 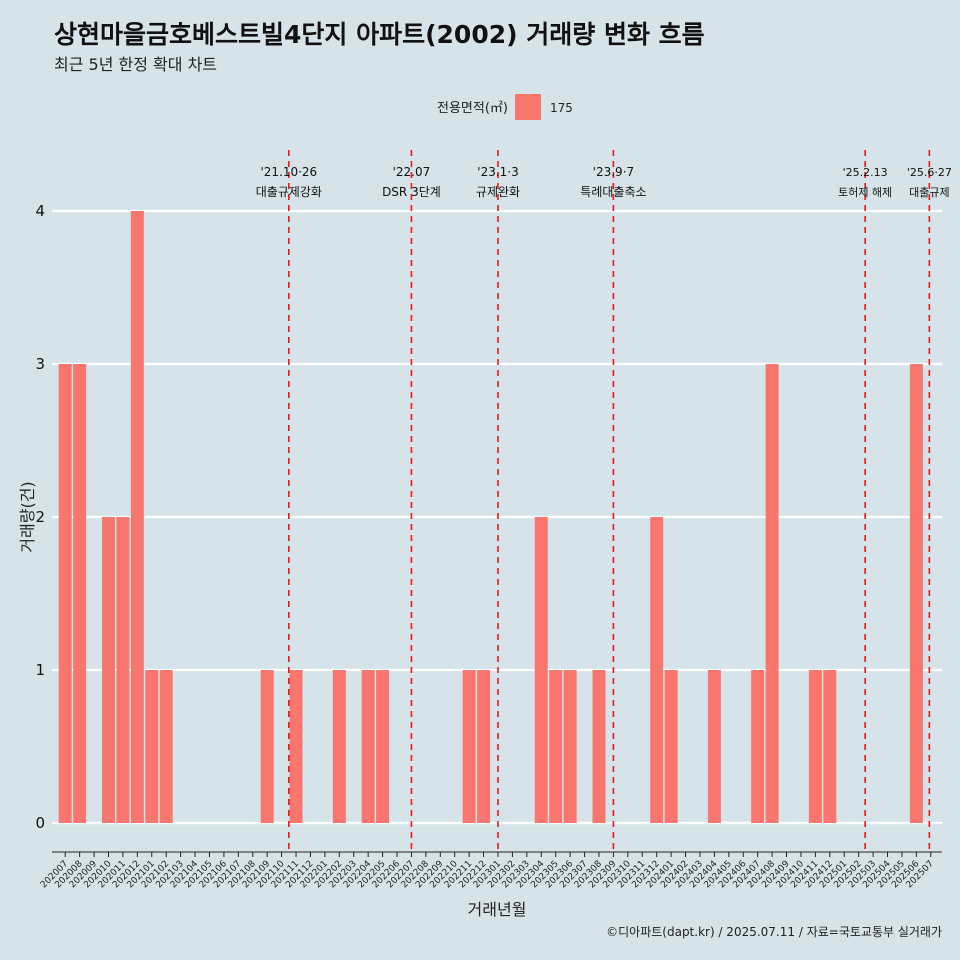 I want to click on y-axis: 0 1 2 3 4, so click(x=40, y=517).